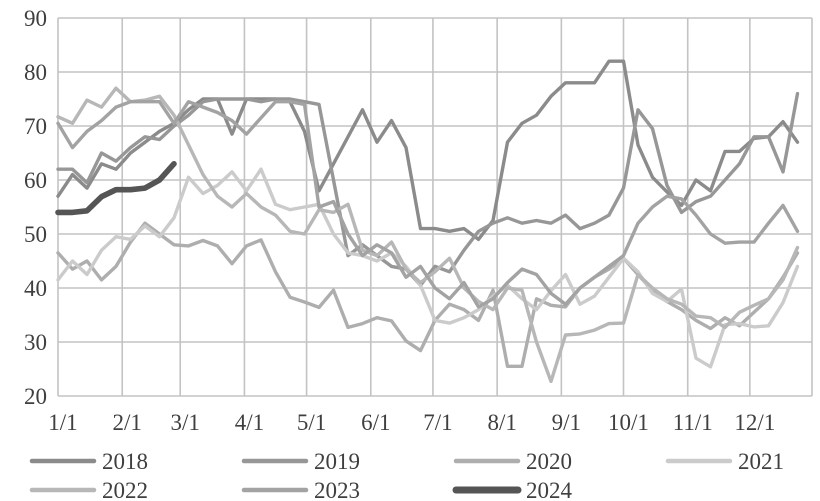 The width and height of the screenshot is (820, 501). Describe the element at coordinates (754, 422) in the screenshot. I see `x-axis-tick-label: 12/1` at that location.